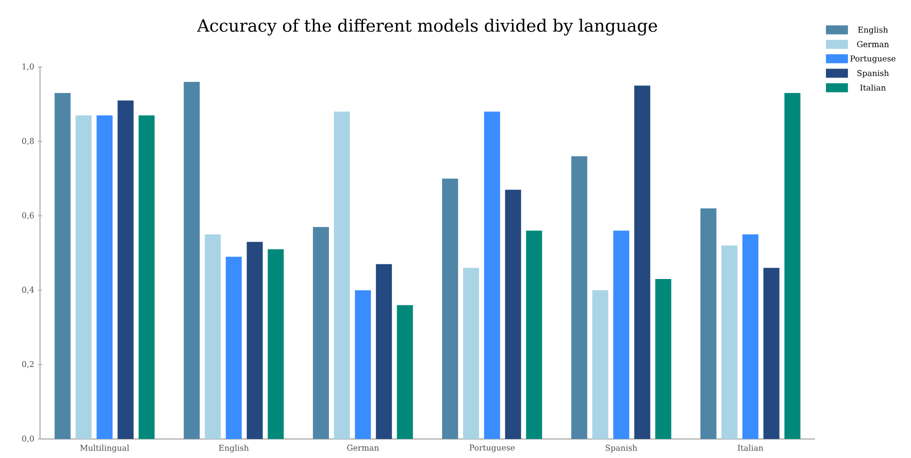  Describe the element at coordinates (751, 447) in the screenshot. I see `x-tick-label: Italian` at that location.